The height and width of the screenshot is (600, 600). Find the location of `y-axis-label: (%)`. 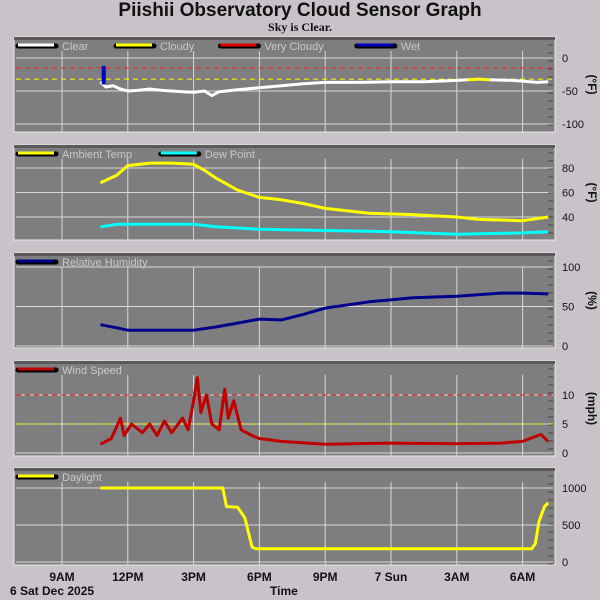

y-axis-label: (%) is located at coordinates (592, 300).